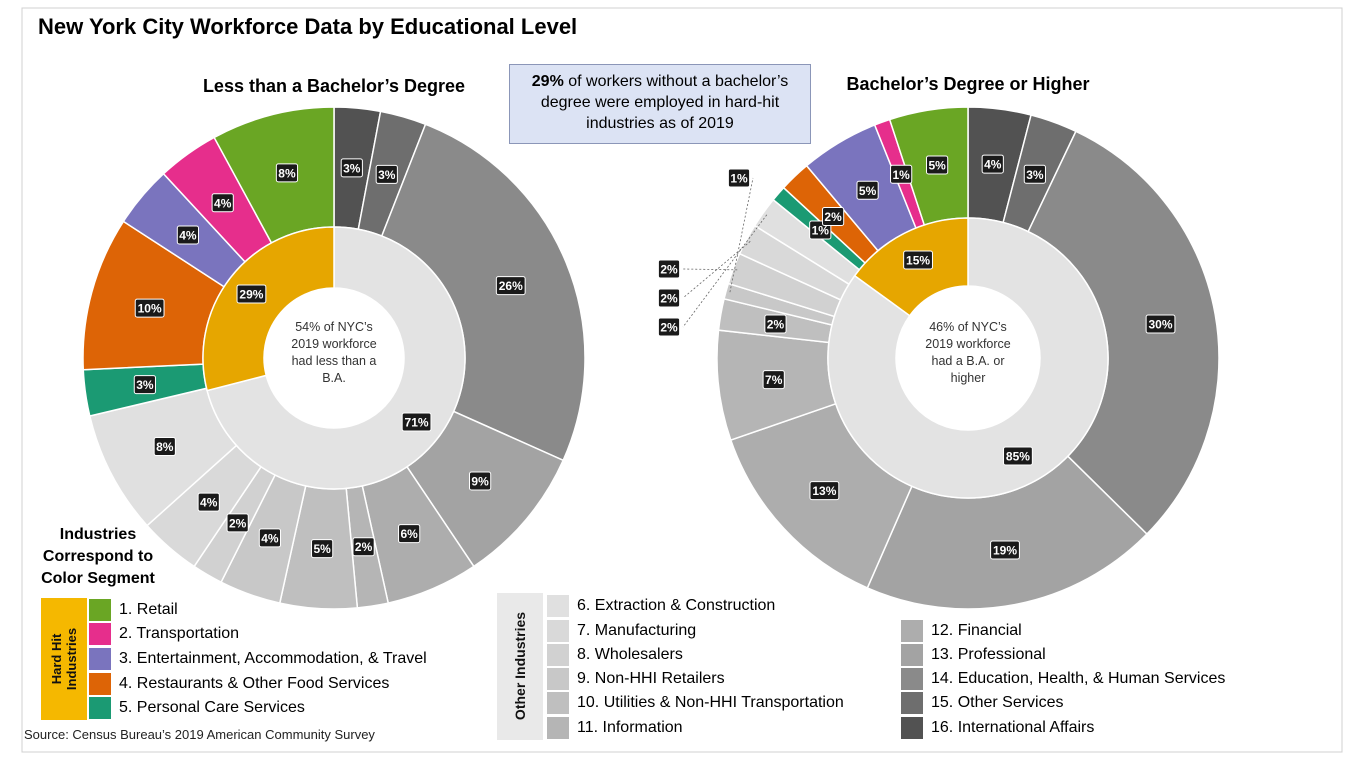  I want to click on left-title: Less than a Bachelor’s Degree, so click(334, 86).